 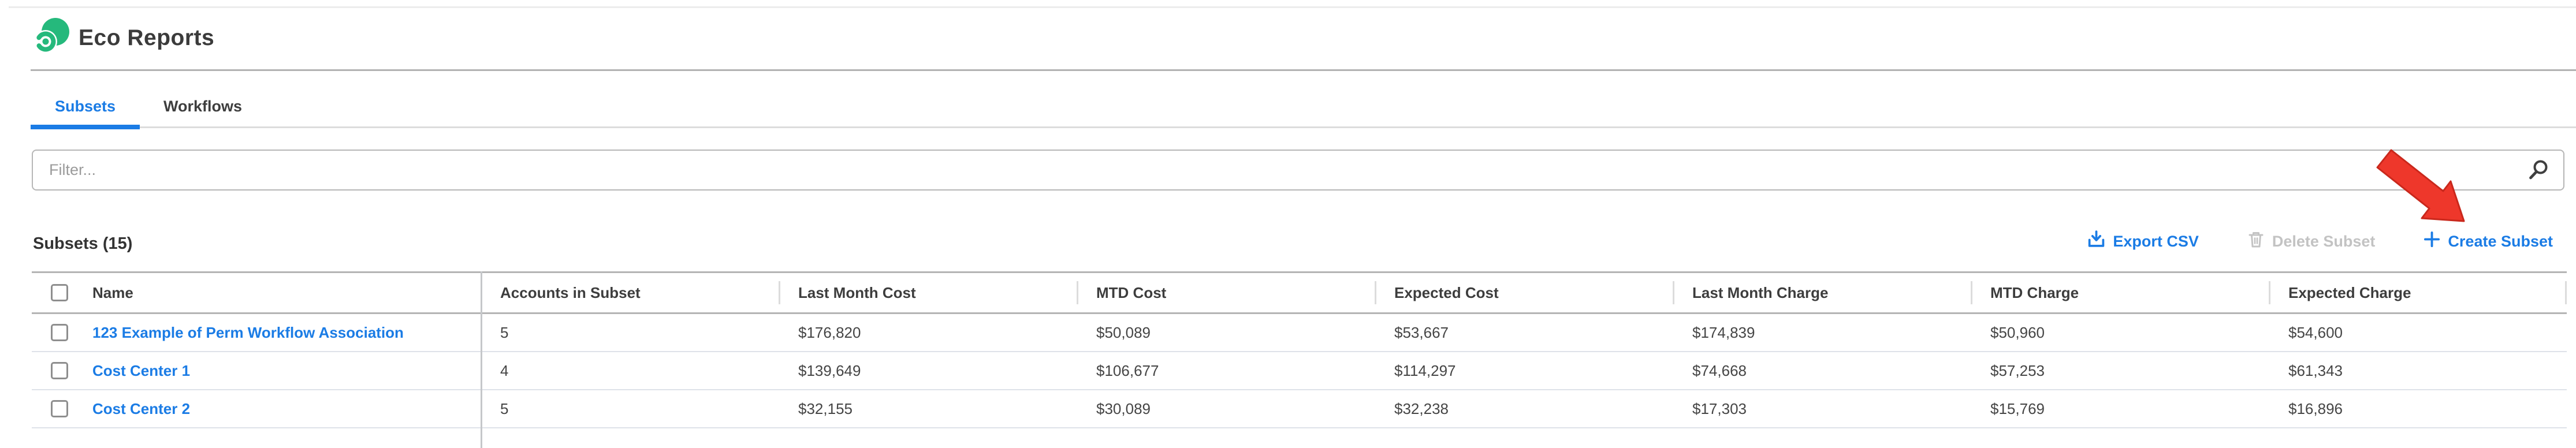 I want to click on header-cell-last-month-charge: Last Month Charge, so click(x=1822, y=292).